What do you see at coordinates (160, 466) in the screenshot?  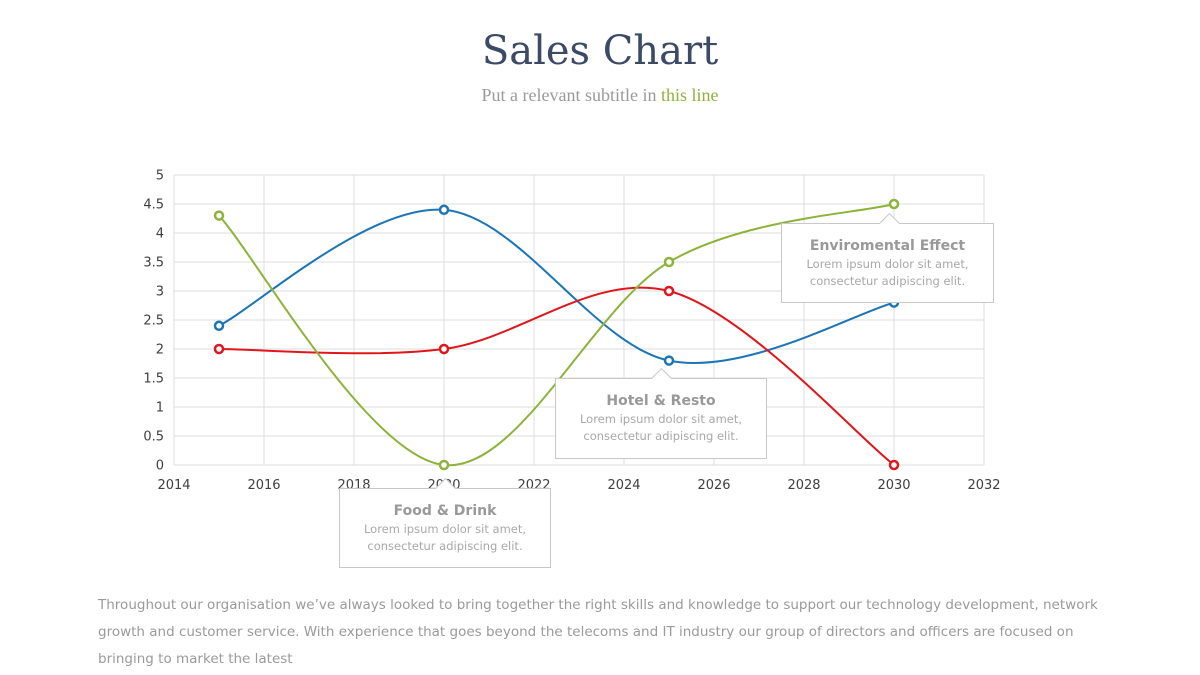 I see `y-tick-label: 0` at bounding box center [160, 466].